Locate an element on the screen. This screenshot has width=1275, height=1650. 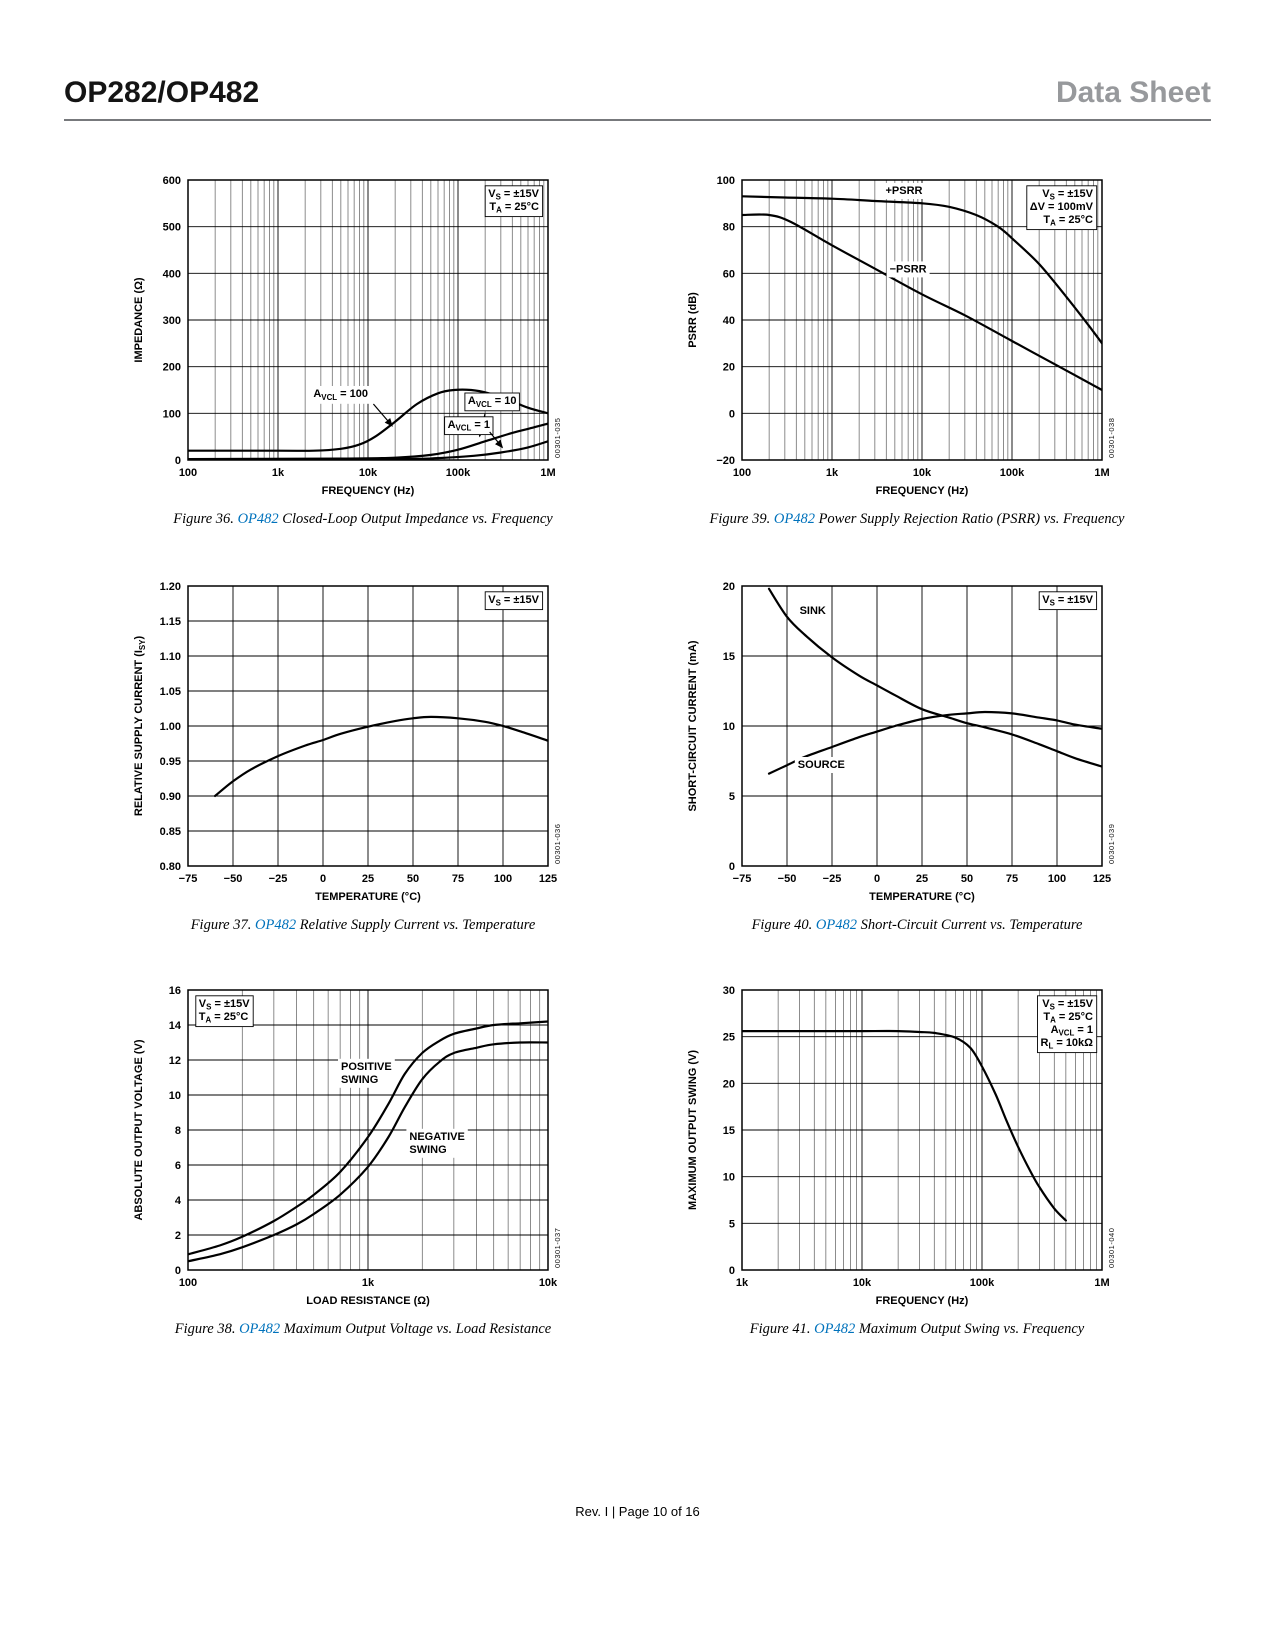
svg-text: FREQUENCY (Hz) is located at coordinates (368, 491).